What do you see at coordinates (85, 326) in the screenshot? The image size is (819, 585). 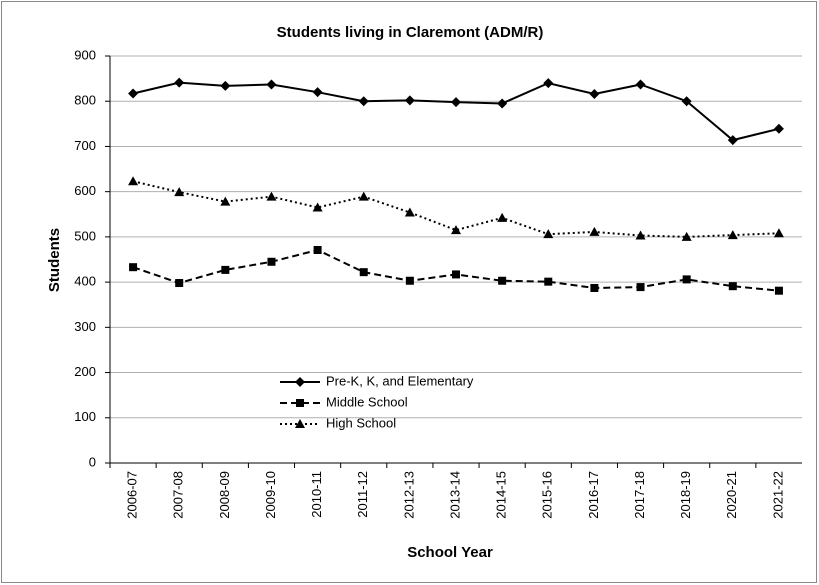 I see `y-tick-label: 300` at bounding box center [85, 326].